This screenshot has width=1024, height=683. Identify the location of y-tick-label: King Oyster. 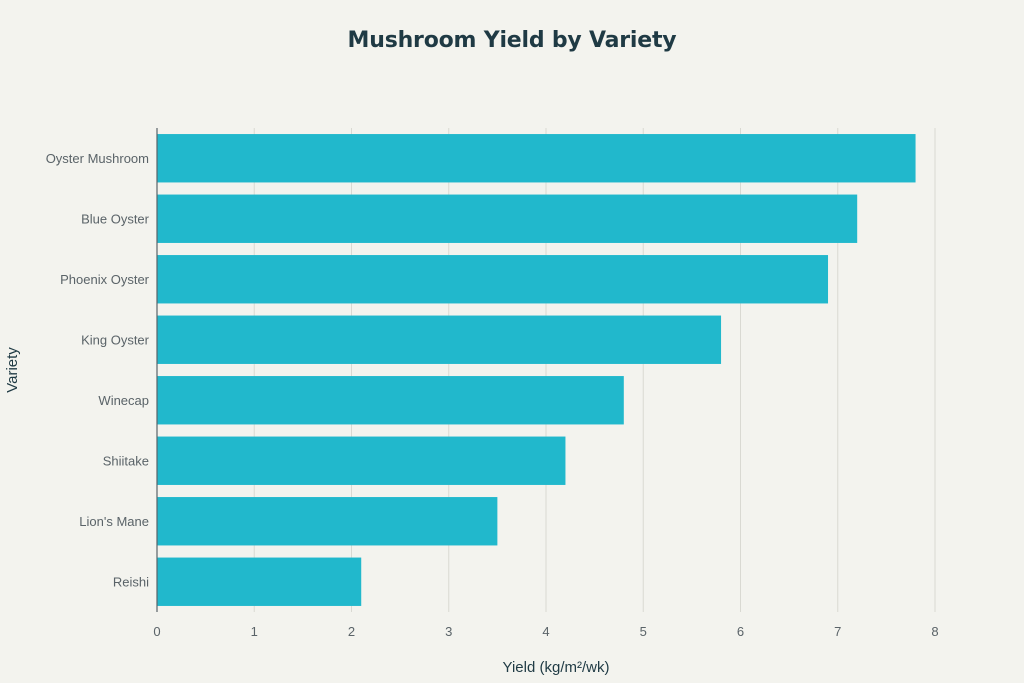
(115, 339).